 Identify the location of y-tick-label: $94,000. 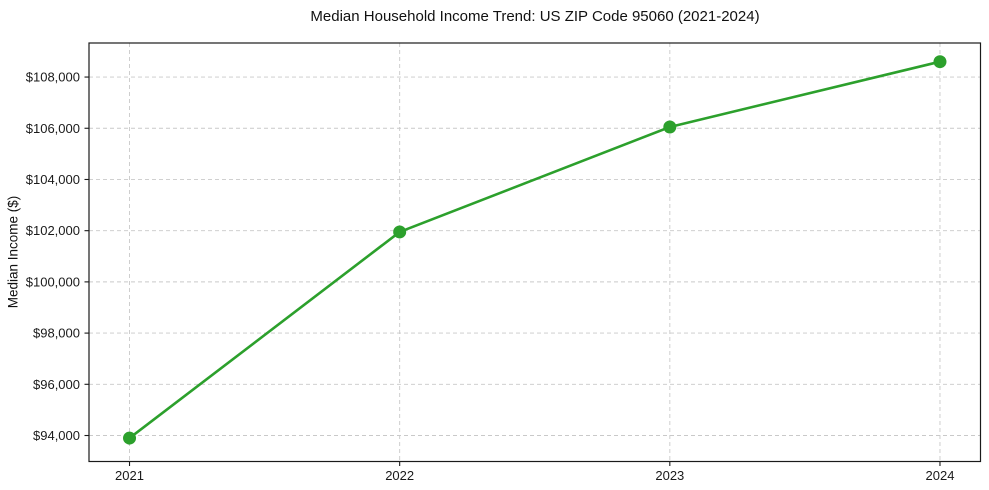
(56, 435).